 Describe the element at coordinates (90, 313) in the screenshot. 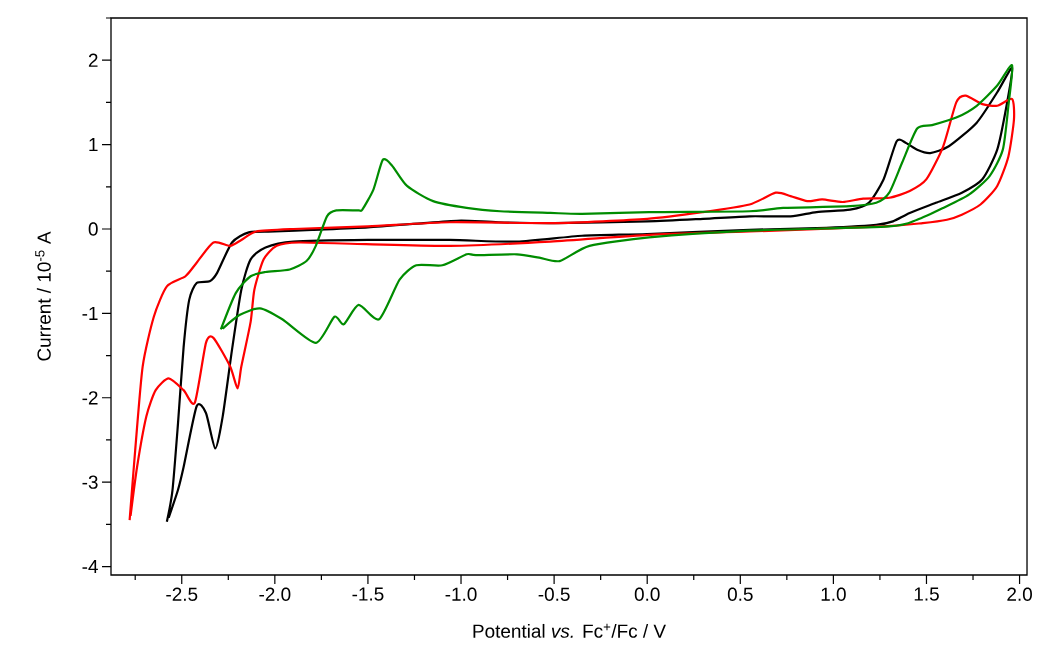

I see `y-tick-label: -1` at that location.